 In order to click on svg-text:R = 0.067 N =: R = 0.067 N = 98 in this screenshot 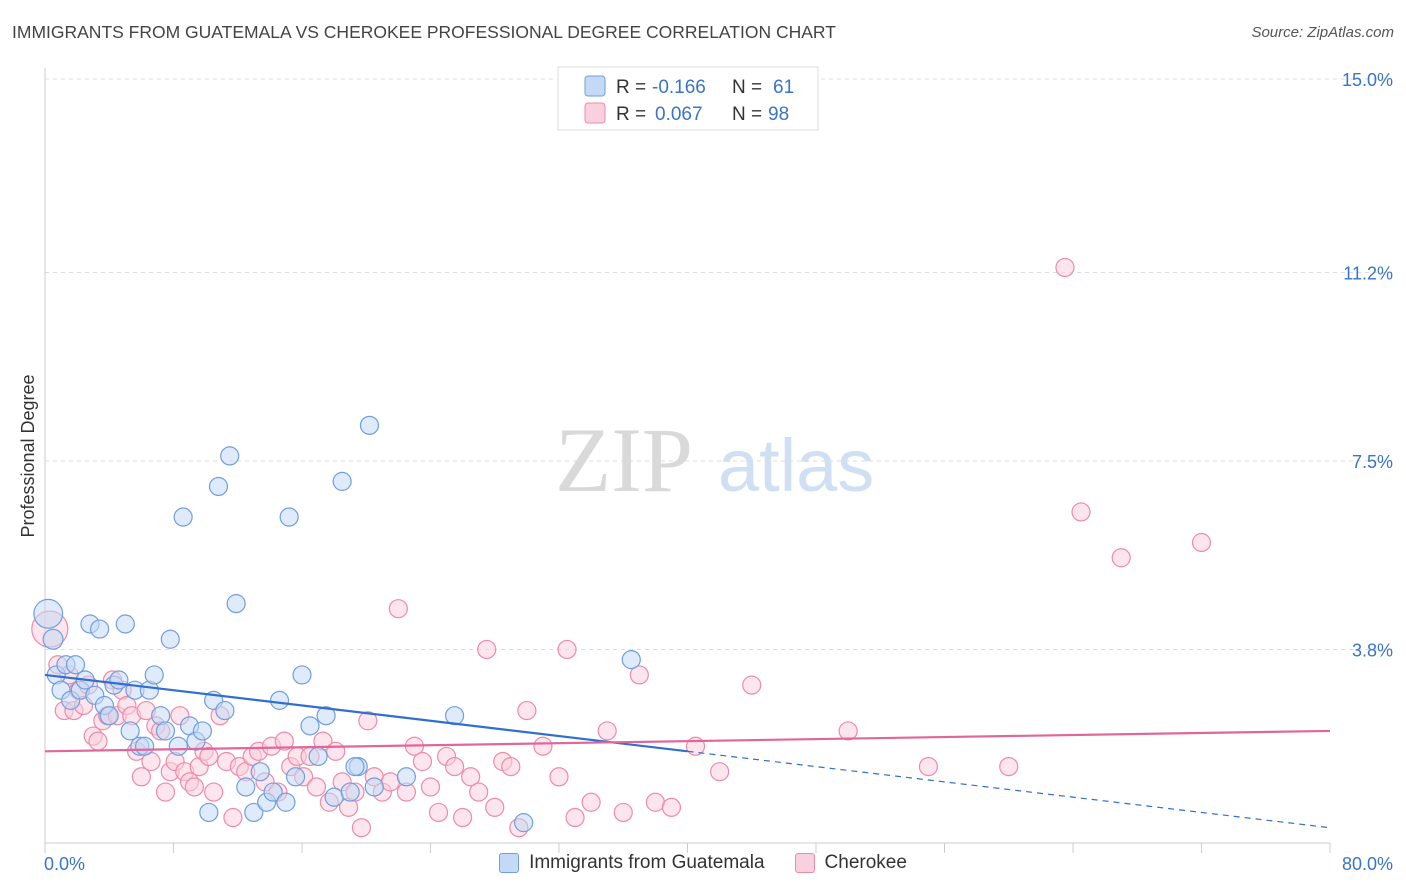, I will do `click(702, 114)`.